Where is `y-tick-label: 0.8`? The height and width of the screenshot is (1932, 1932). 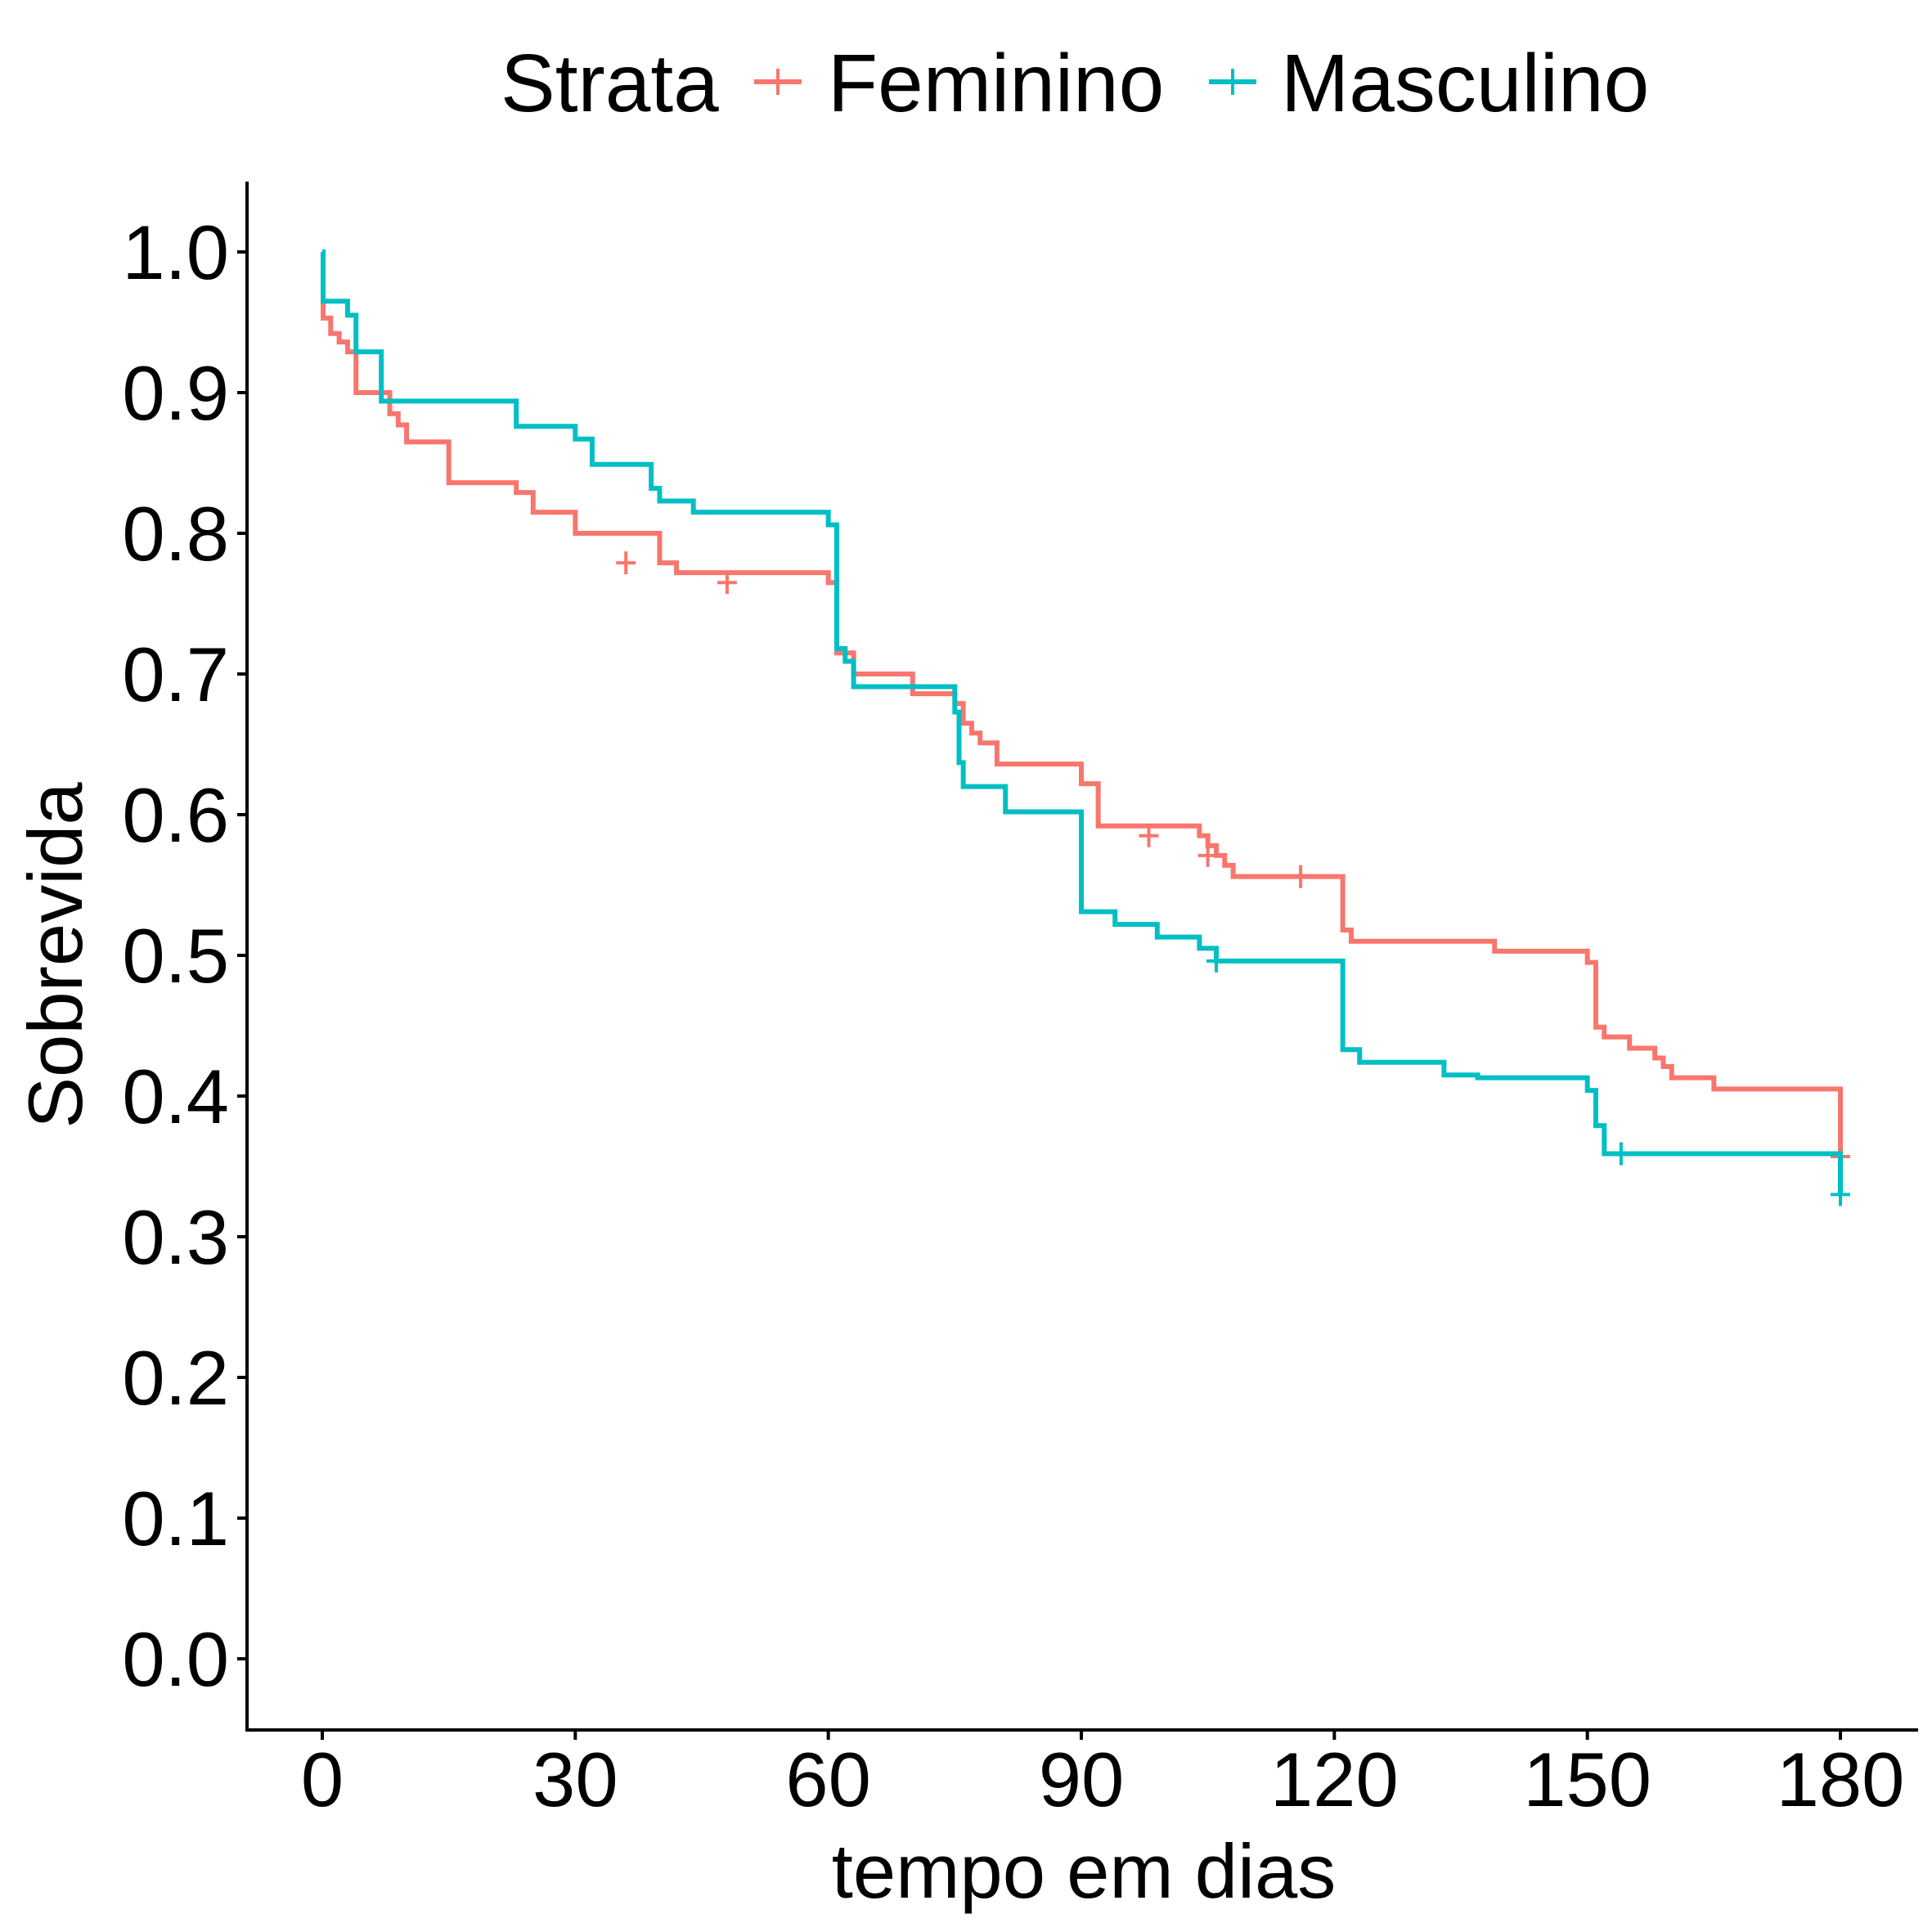
y-tick-label: 0.8 is located at coordinates (175, 534).